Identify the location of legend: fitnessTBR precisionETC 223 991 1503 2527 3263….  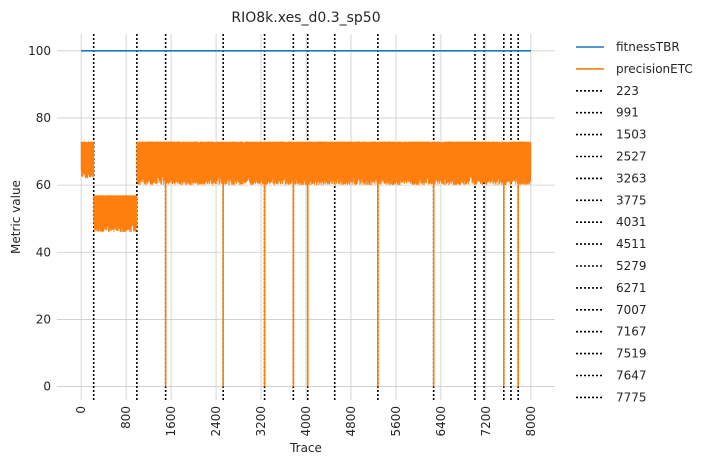
(634, 222).